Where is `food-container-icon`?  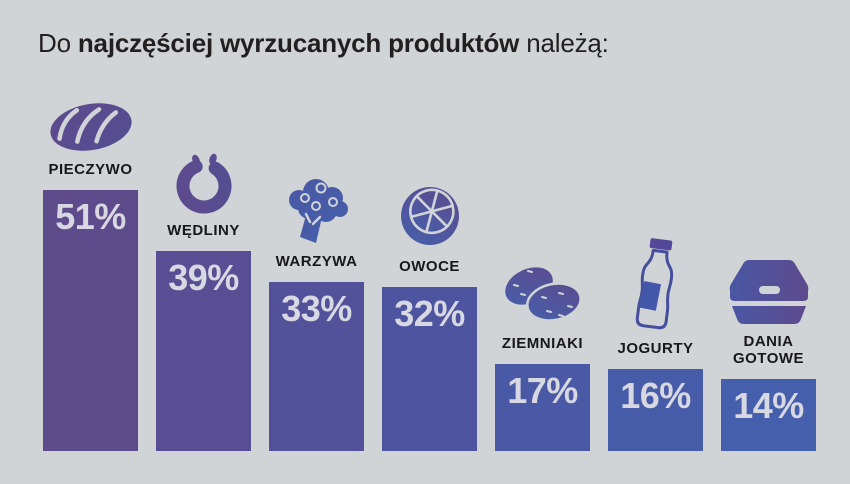 food-container-icon is located at coordinates (769, 292).